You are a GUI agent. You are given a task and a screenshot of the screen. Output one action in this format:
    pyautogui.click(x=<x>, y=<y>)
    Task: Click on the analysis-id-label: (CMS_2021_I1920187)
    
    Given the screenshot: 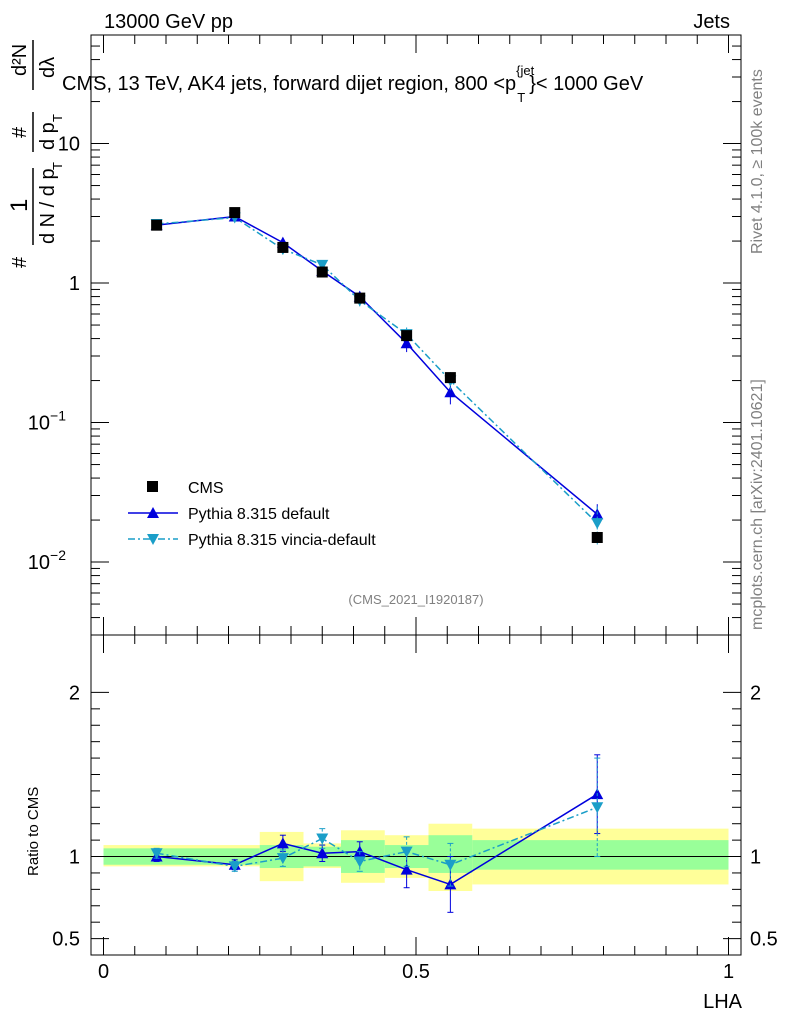 What is the action you would take?
    pyautogui.click(x=415, y=599)
    